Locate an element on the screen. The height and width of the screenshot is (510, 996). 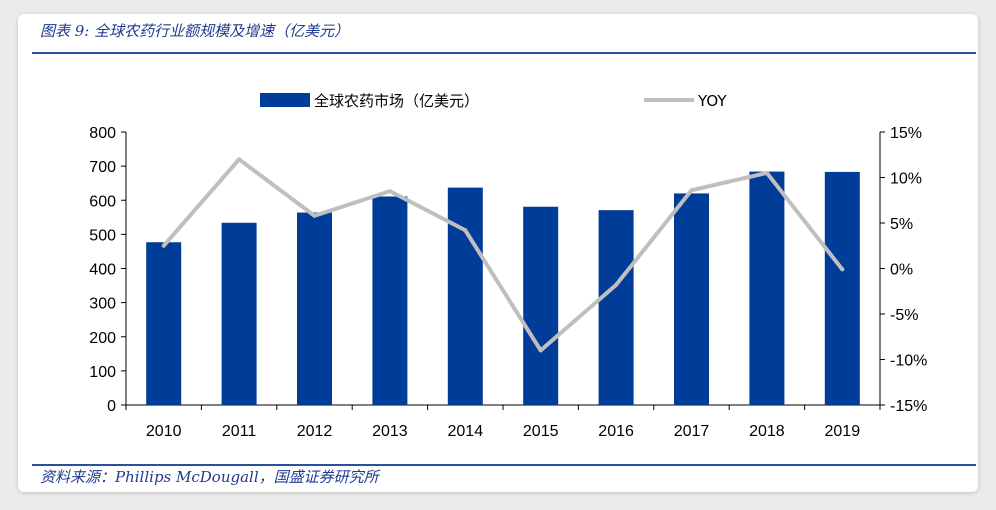
bar-2015 is located at coordinates (541, 305).